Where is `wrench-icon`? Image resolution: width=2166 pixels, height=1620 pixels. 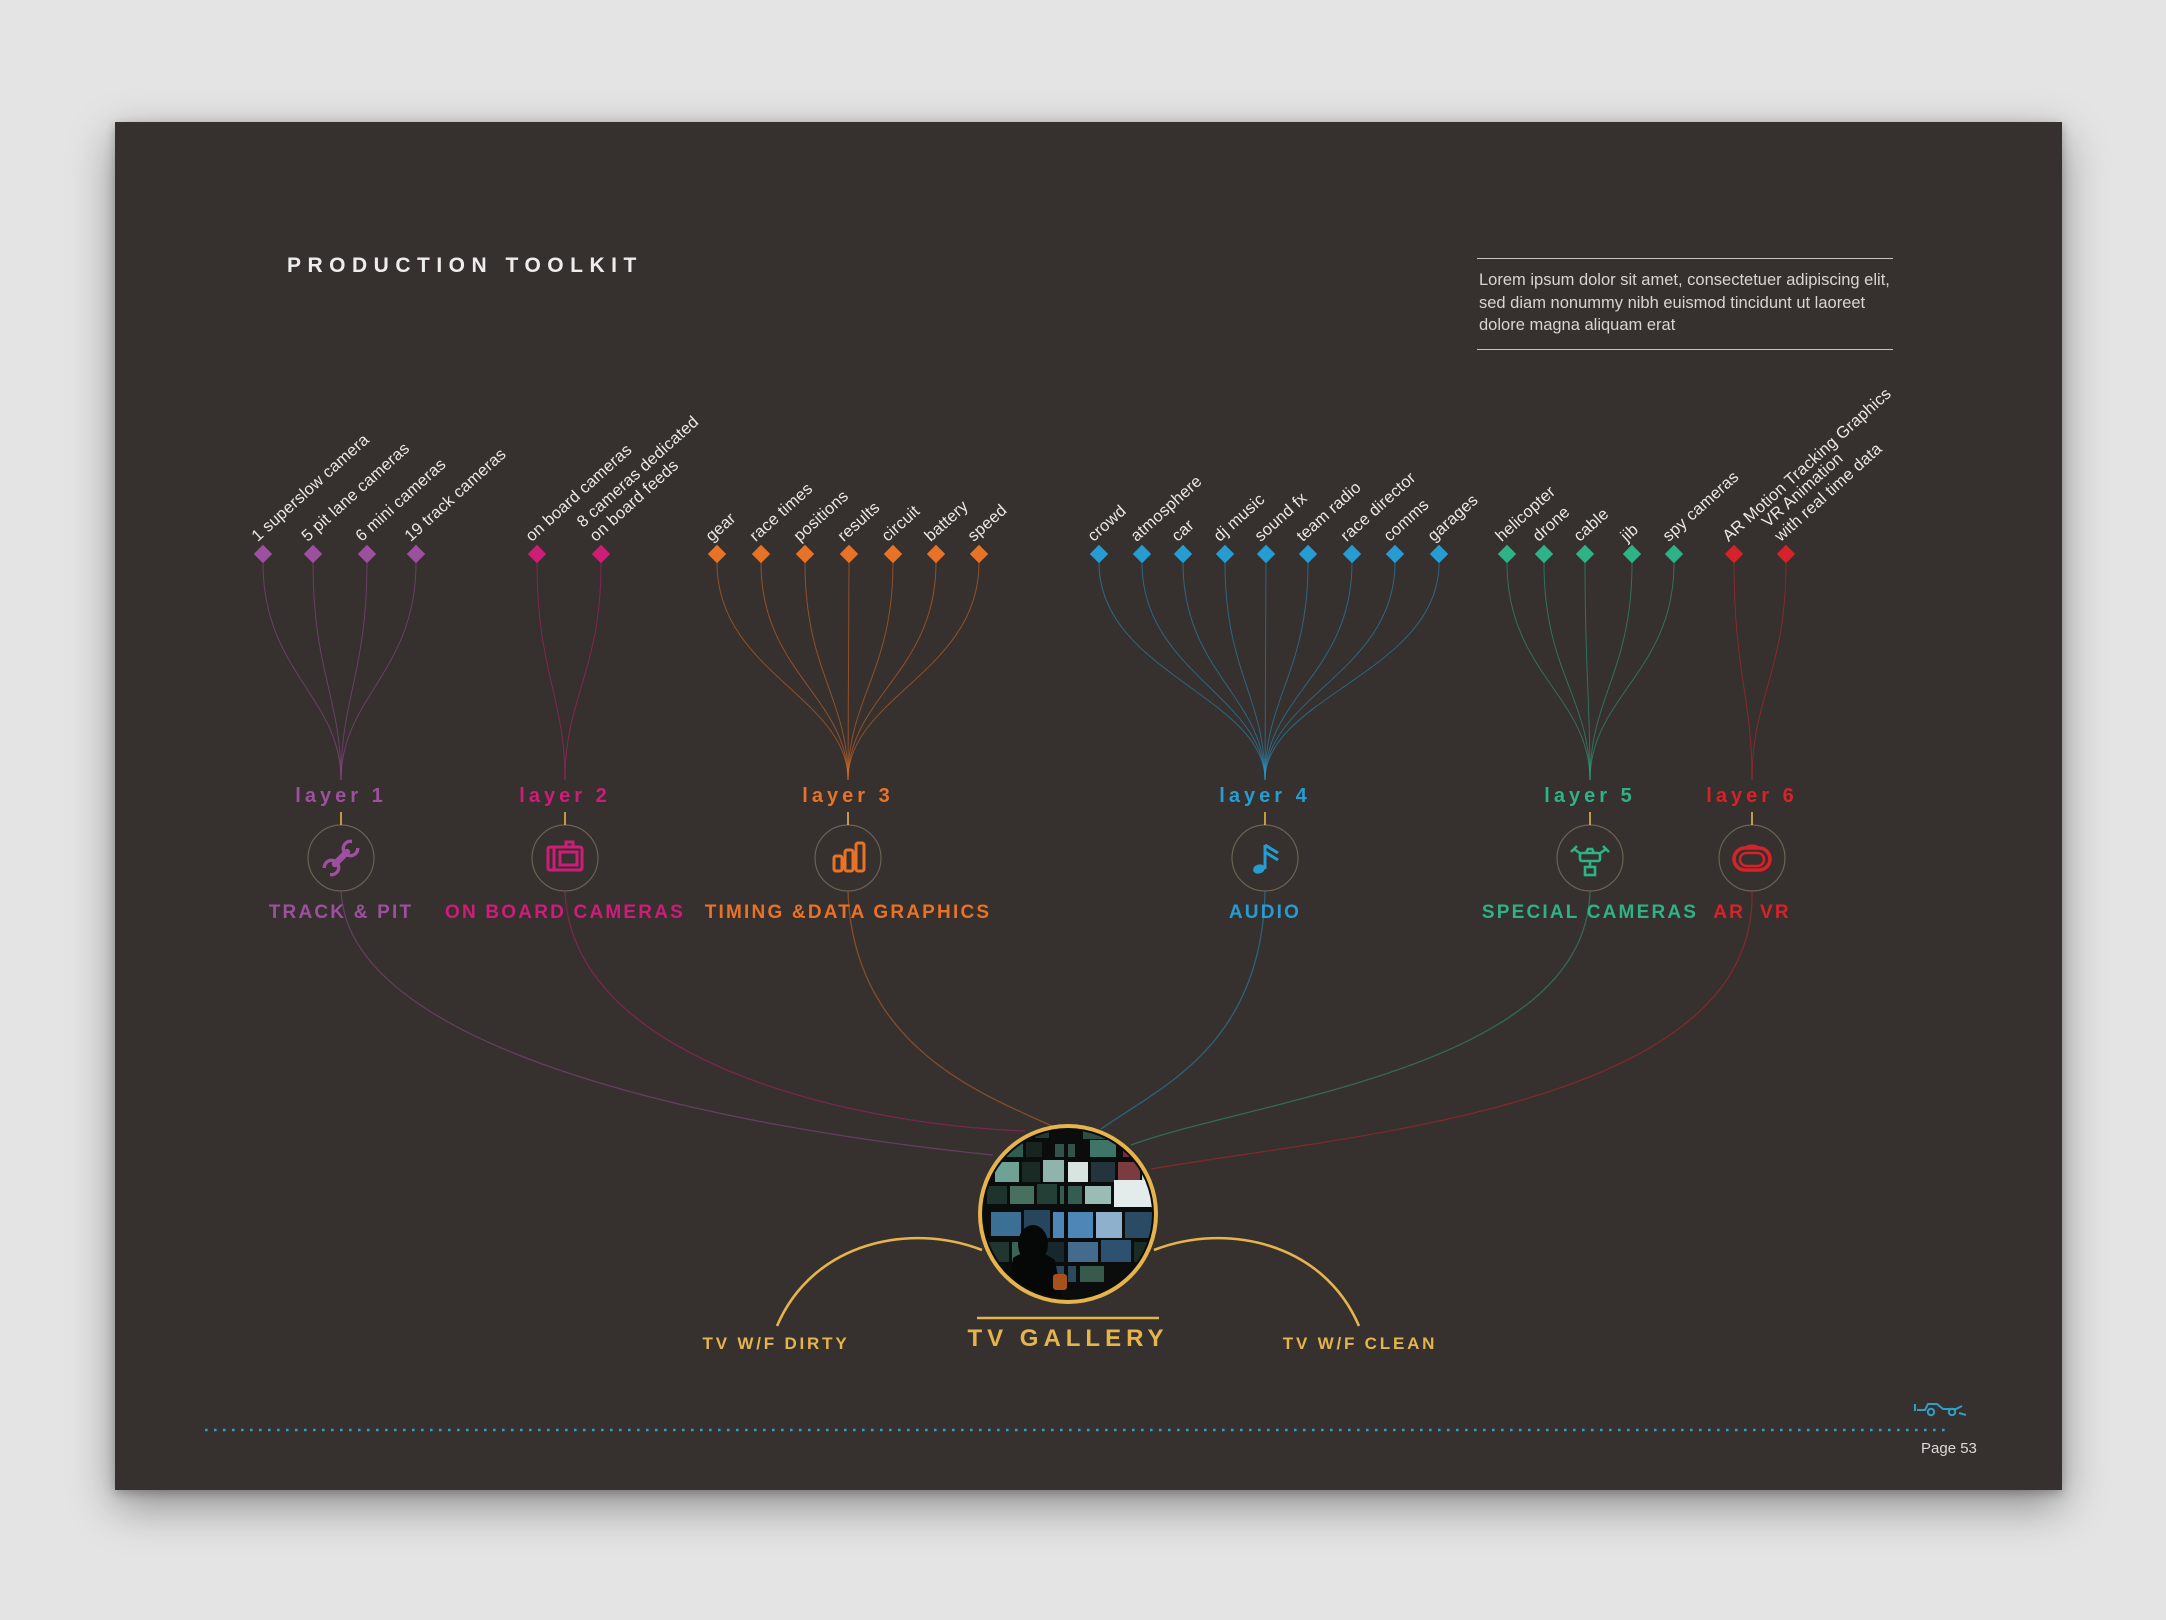 wrench-icon is located at coordinates (341, 858).